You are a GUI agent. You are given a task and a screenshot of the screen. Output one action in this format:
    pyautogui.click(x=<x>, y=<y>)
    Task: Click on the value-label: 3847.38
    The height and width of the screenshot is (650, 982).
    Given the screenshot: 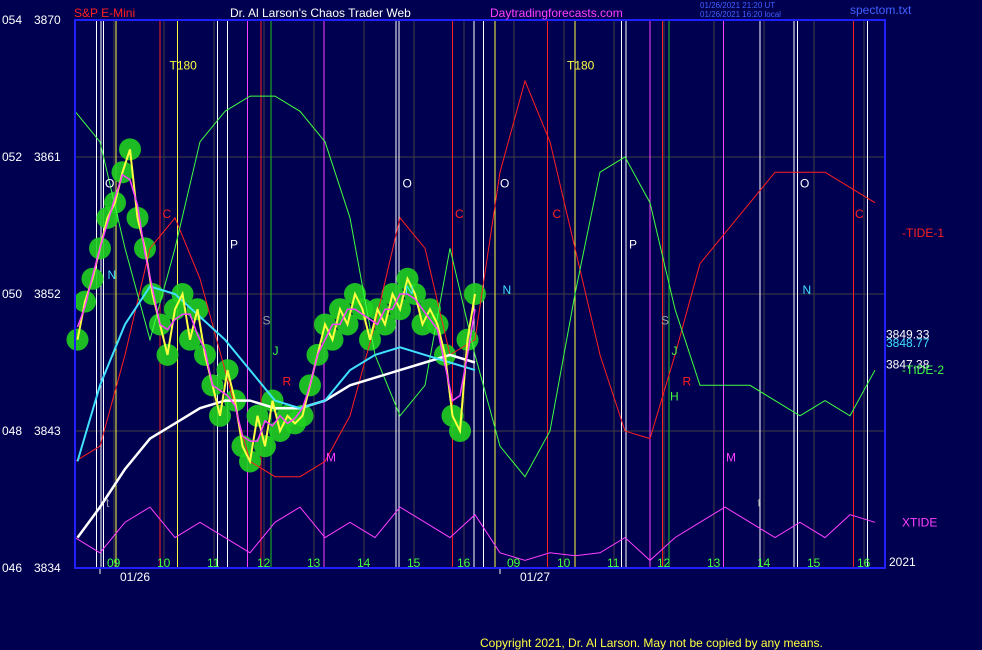 What is the action you would take?
    pyautogui.click(x=908, y=364)
    